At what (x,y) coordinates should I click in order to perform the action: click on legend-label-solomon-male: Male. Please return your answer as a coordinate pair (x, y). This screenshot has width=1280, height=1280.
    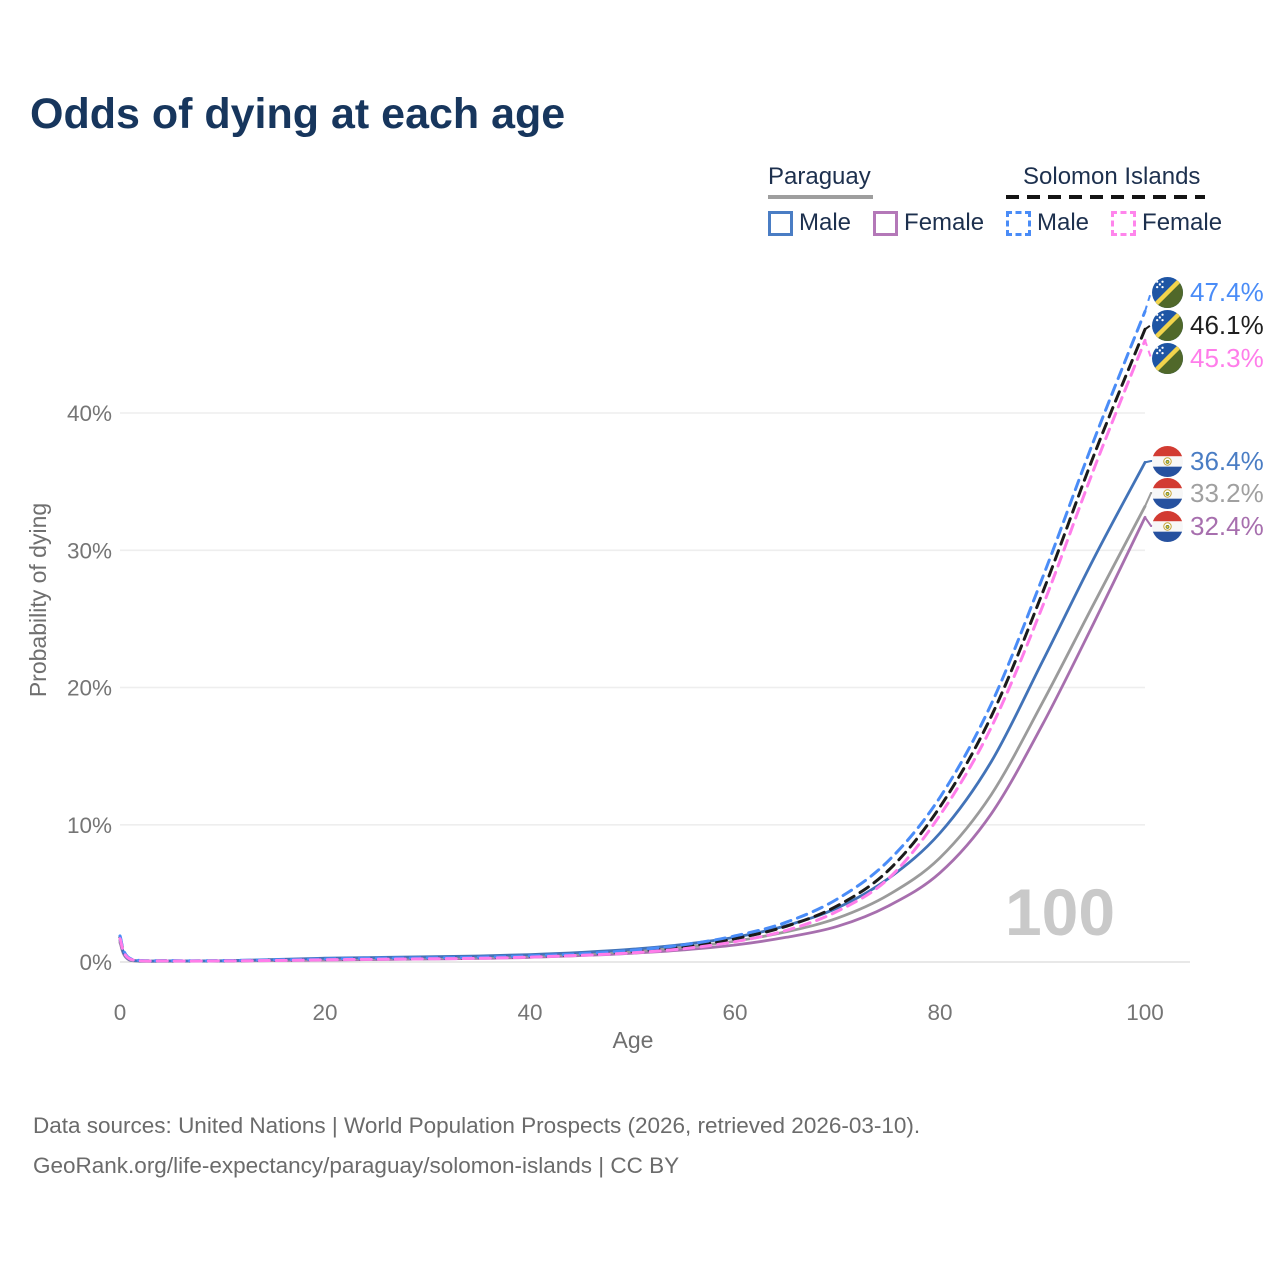
    Looking at the image, I should click on (1063, 222).